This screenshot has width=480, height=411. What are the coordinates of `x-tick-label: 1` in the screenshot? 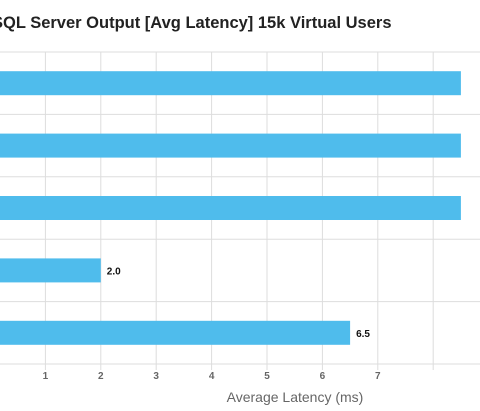 It's located at (46, 376).